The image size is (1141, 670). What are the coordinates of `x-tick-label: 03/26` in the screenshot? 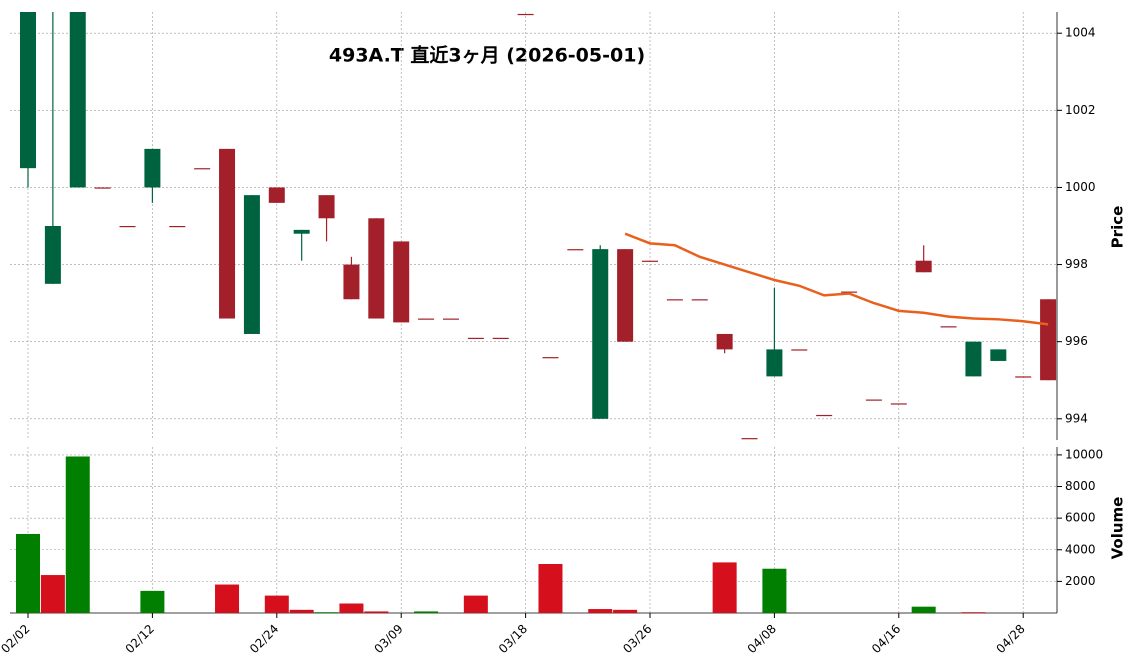 It's located at (637, 639).